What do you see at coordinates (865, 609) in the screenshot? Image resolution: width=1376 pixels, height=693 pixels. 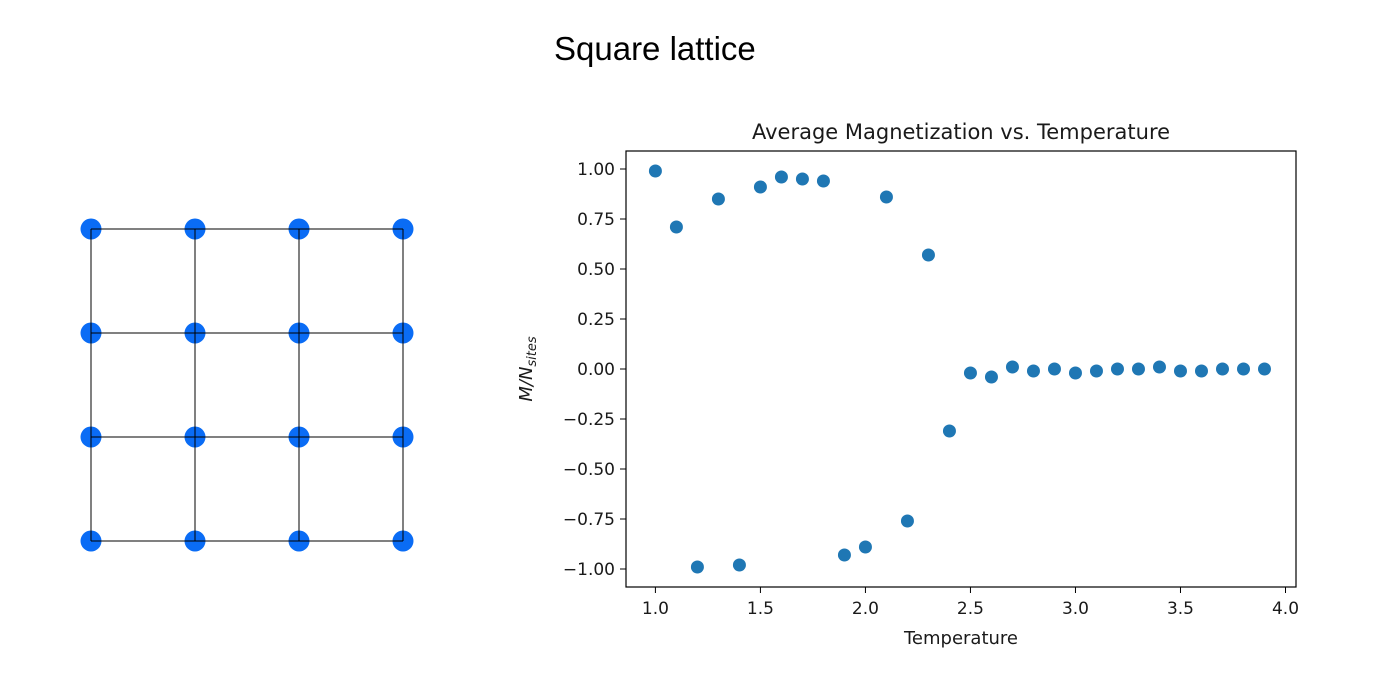 I see `x-tick-label: 2.0` at bounding box center [865, 609].